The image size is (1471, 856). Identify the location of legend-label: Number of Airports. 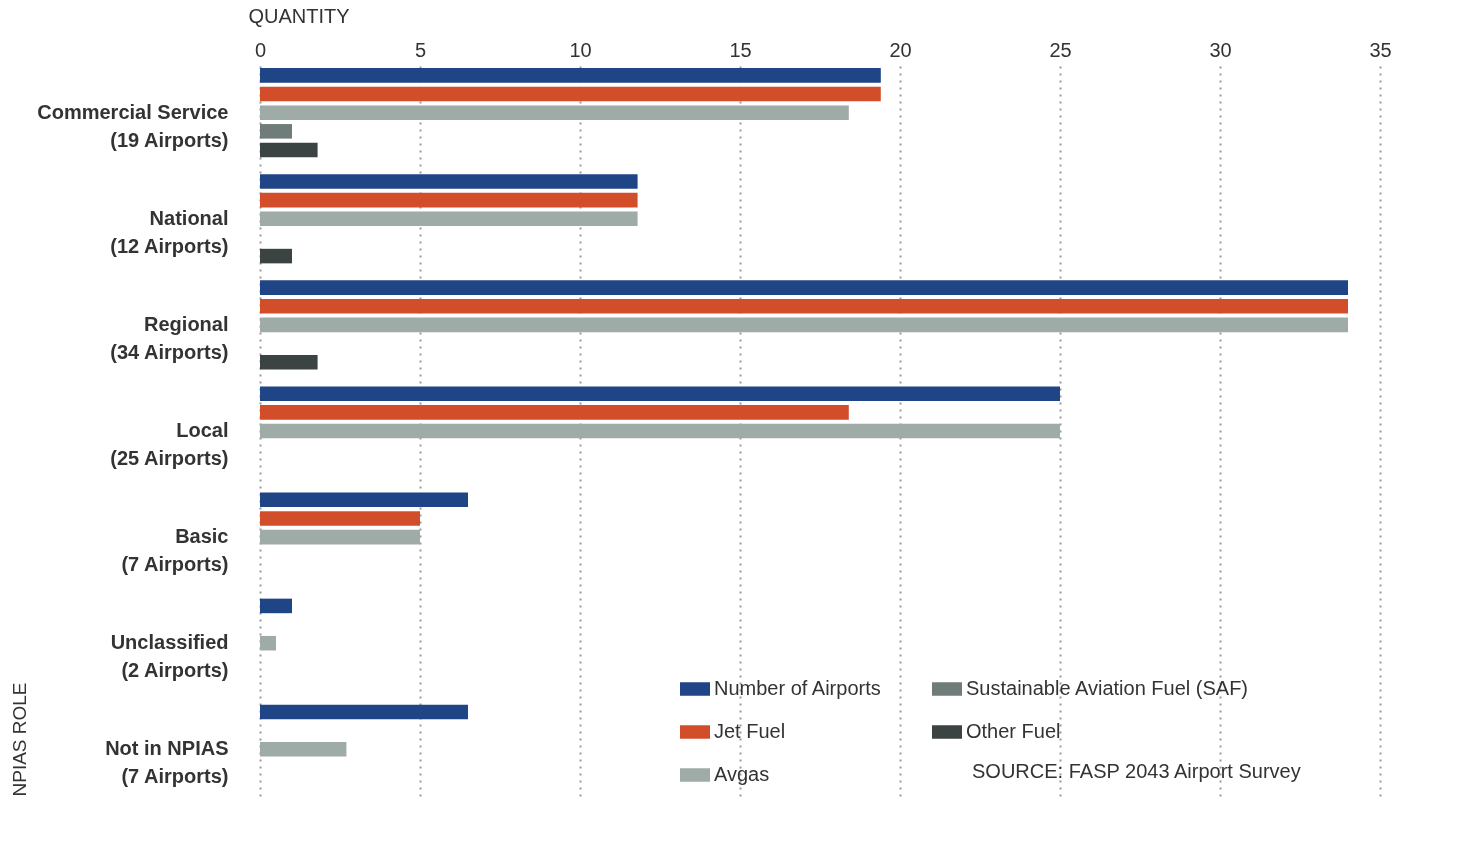
(797, 688).